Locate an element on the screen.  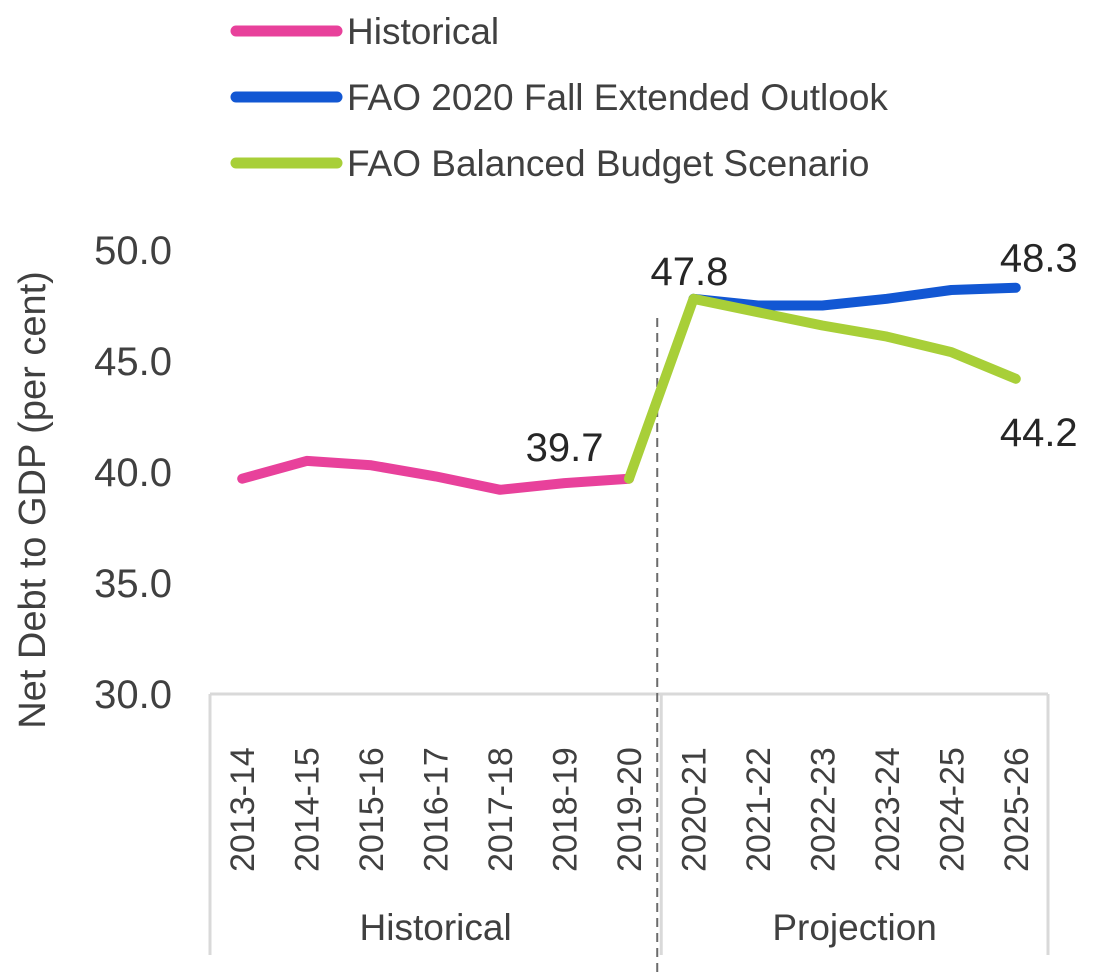
data-labels: 39.7 47.8 48.3 44.2 is located at coordinates (802, 353).